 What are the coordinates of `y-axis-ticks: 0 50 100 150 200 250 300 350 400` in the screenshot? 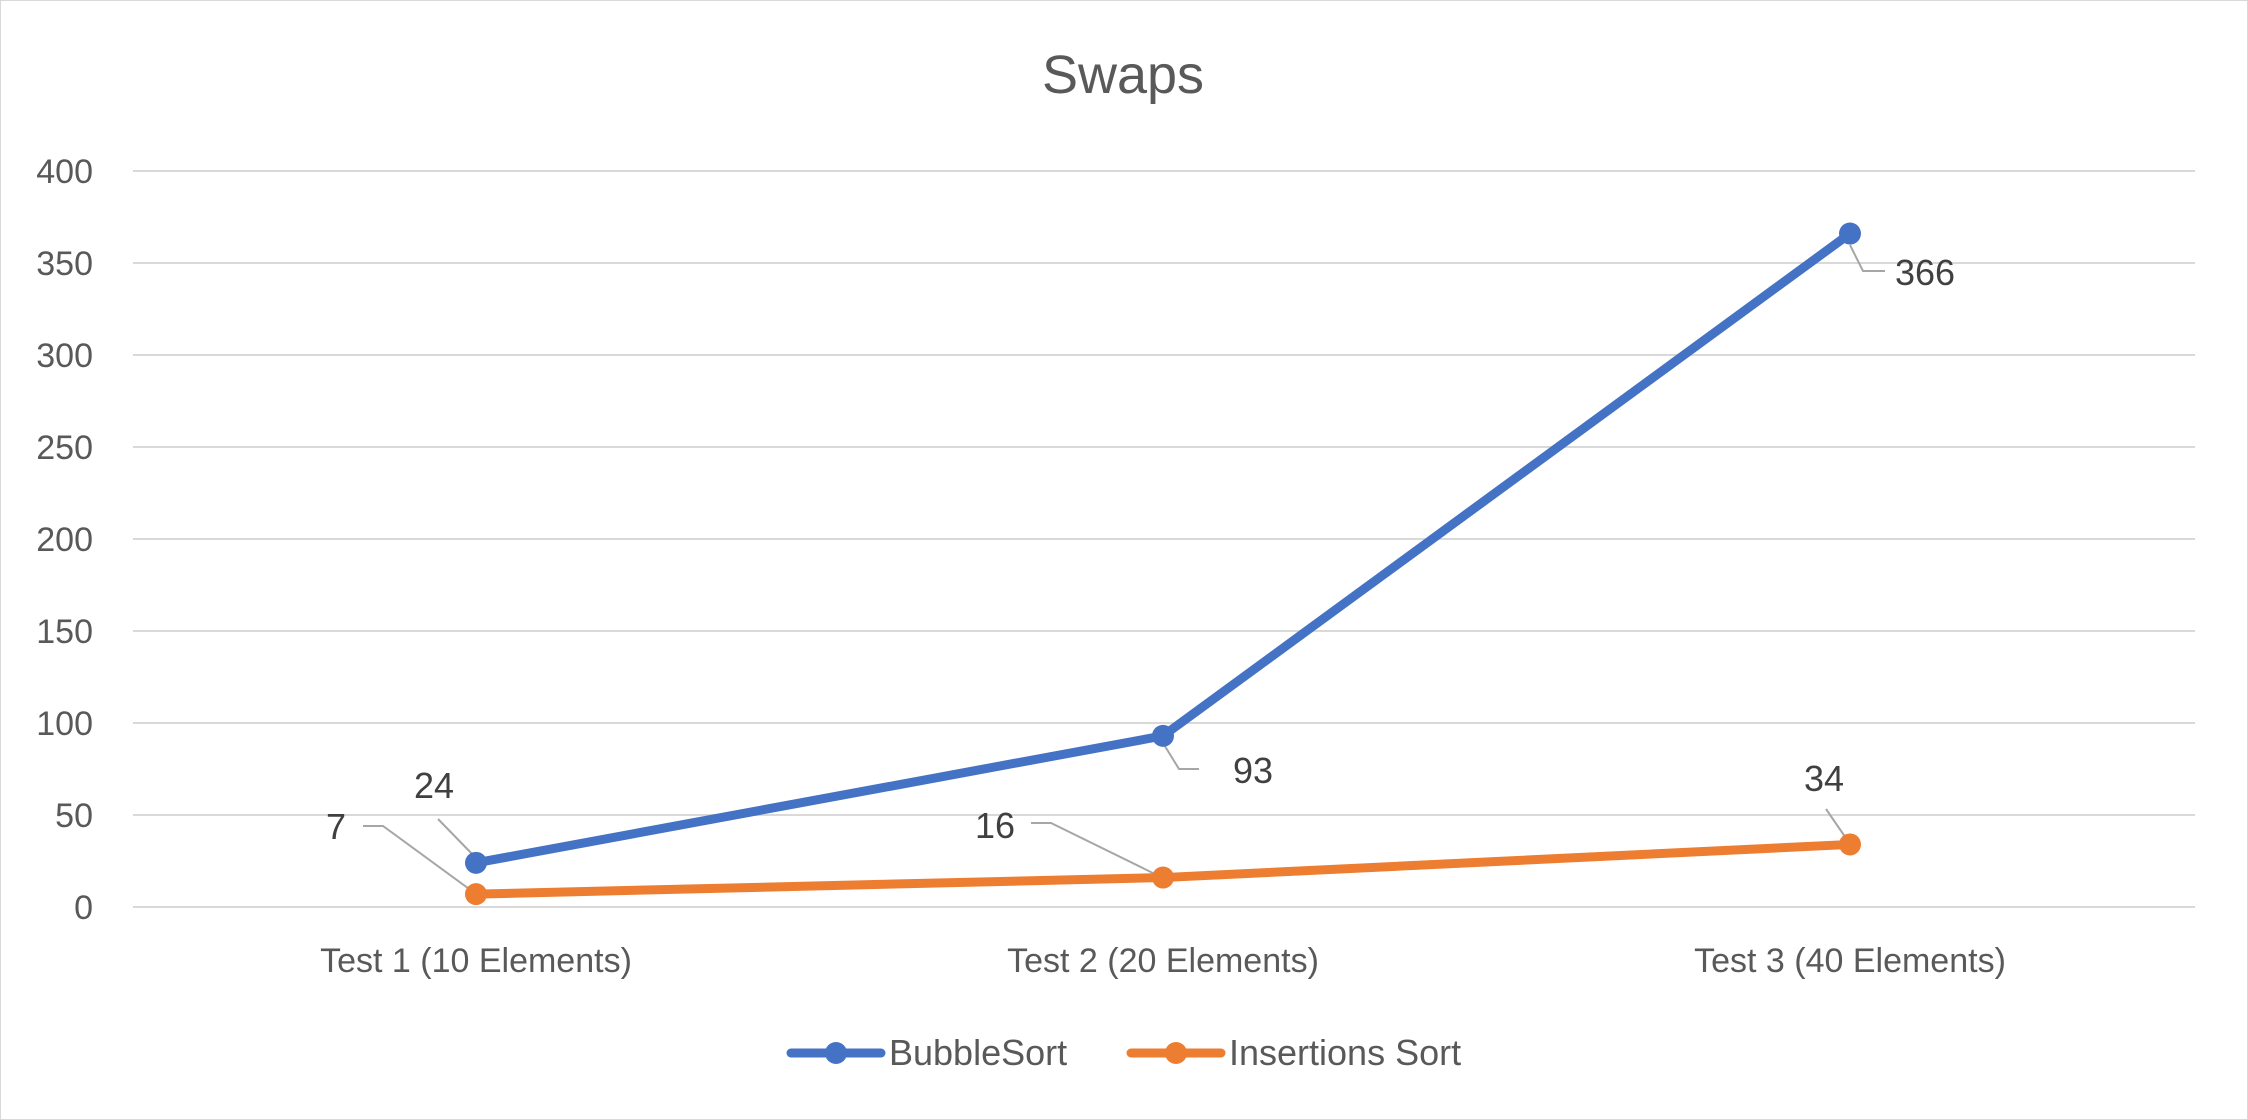 It's located at (64, 540).